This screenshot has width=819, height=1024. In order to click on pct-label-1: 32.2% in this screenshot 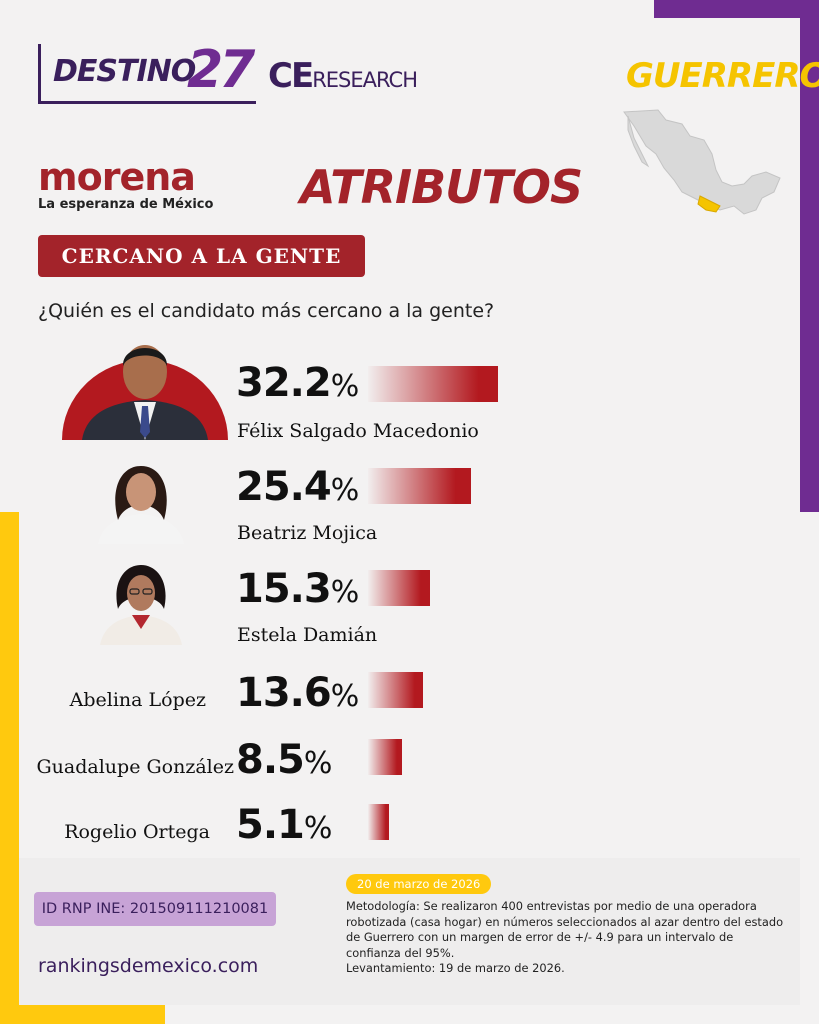, I will do `click(297, 383)`.